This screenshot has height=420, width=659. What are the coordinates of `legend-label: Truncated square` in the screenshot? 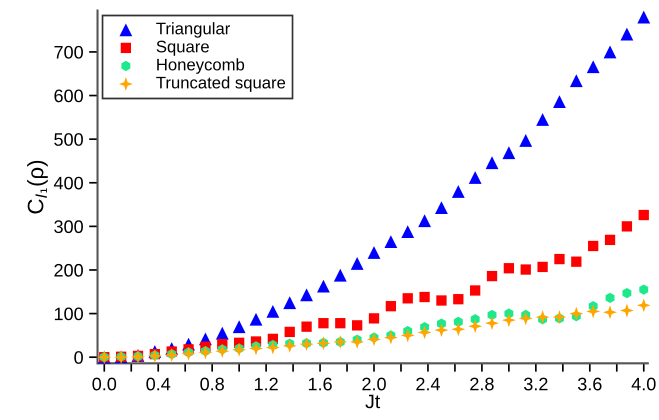 It's located at (221, 84).